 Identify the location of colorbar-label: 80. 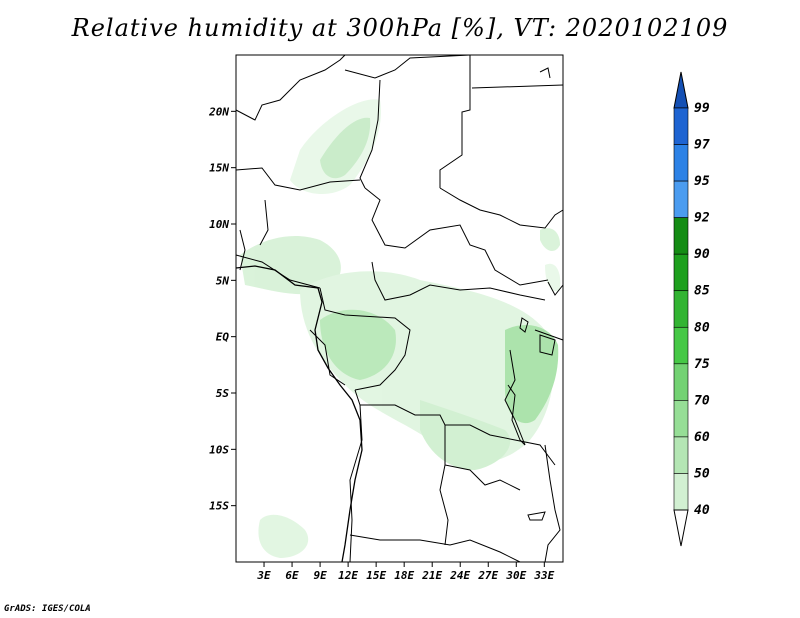
(702, 327).